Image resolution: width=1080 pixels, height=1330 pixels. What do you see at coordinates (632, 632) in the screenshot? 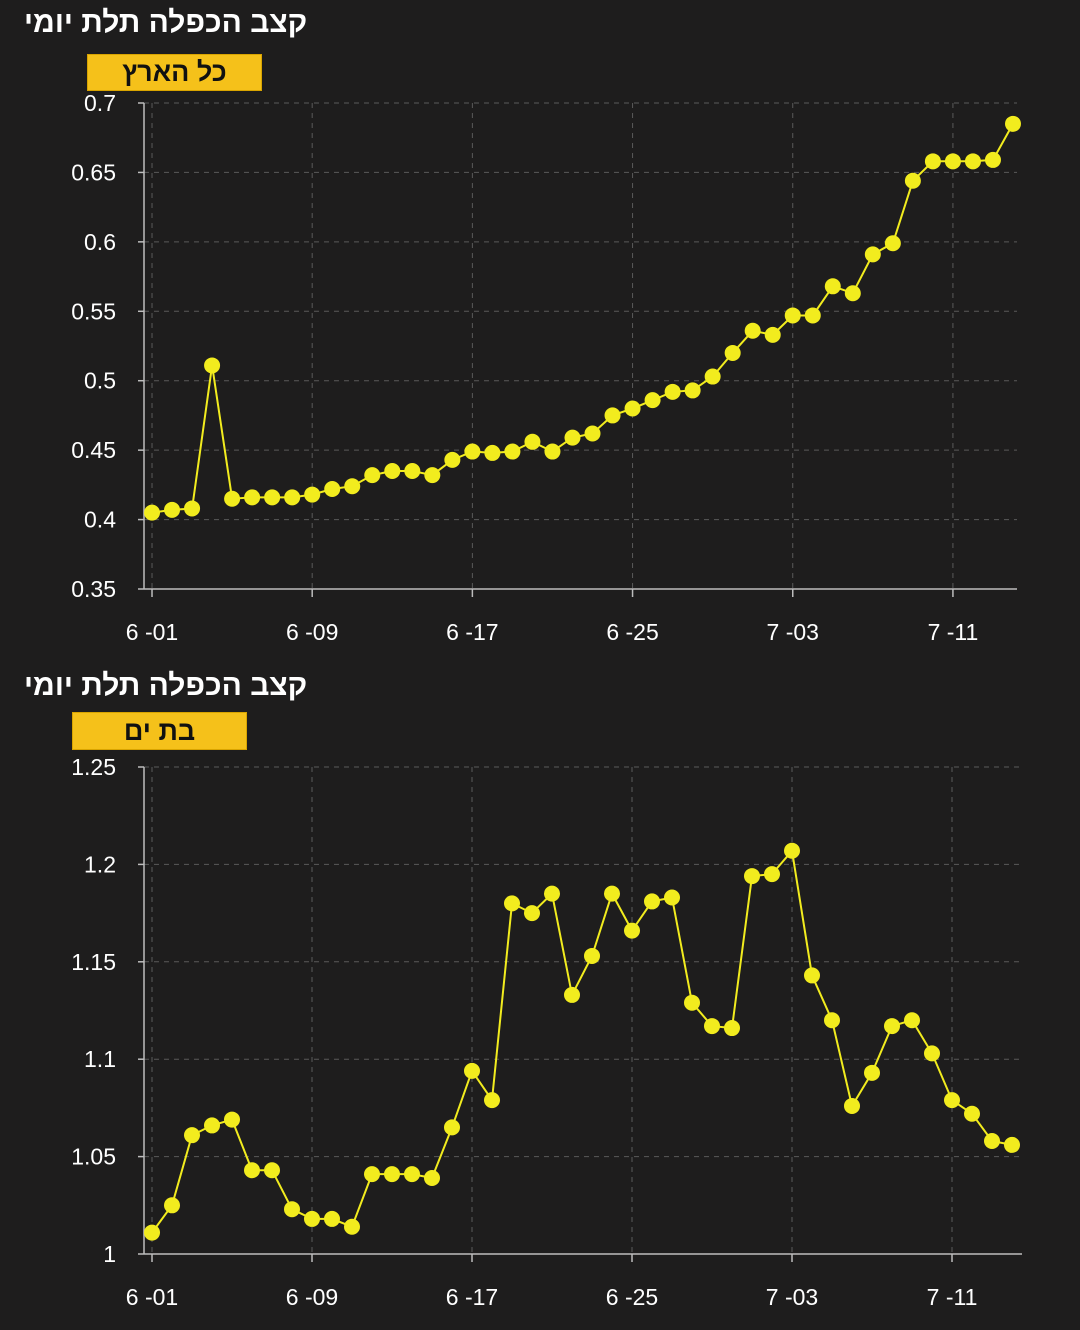
I see `x-tick-label: 6 -25` at bounding box center [632, 632].